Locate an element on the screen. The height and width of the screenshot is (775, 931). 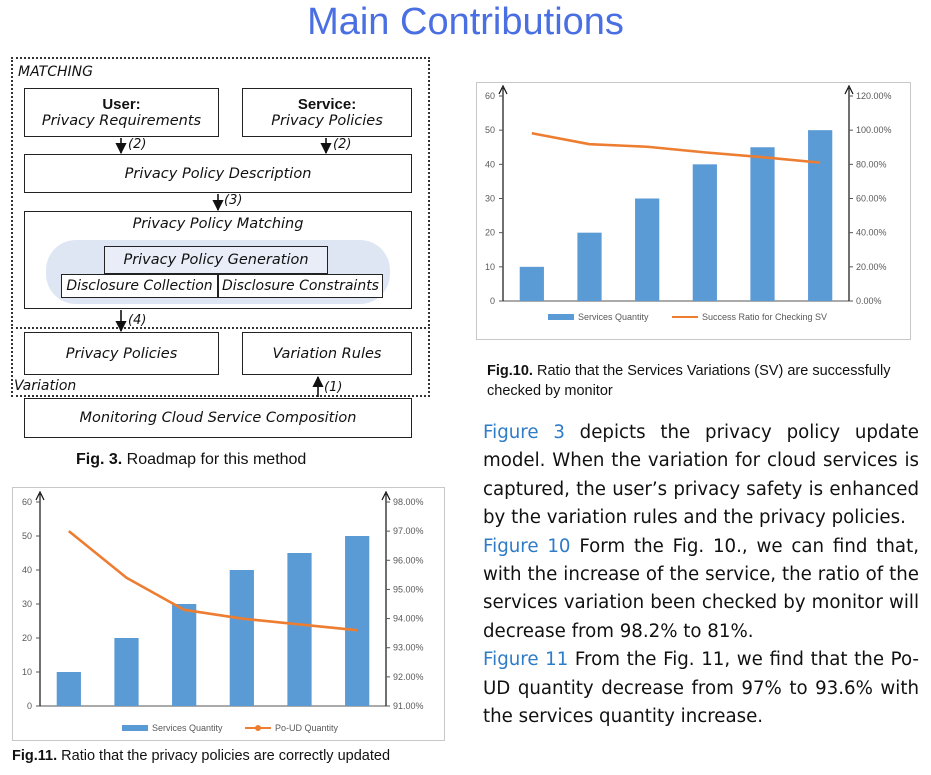
policy-matching-label: Privacy Policy Matching is located at coordinates (218, 224).